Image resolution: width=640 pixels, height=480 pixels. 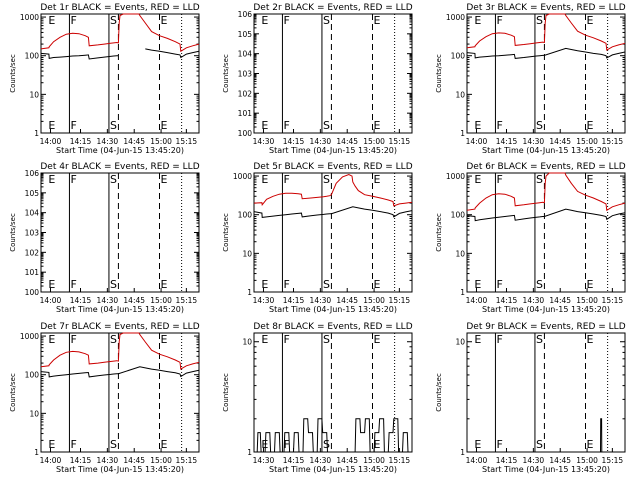 I want to click on chart-title: Det 1r BLACK = Events, RED = LLD, so click(x=119, y=8).